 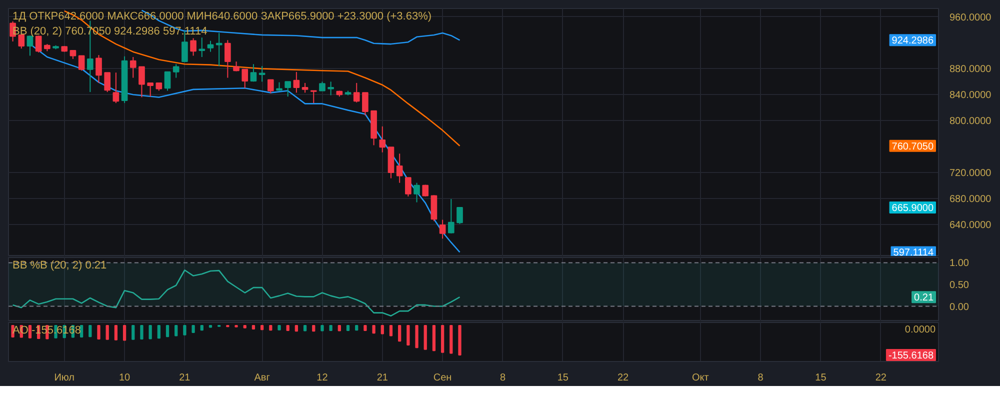 What do you see at coordinates (913, 208) in the screenshot?
I see `annotation: 665.9000` at bounding box center [913, 208].